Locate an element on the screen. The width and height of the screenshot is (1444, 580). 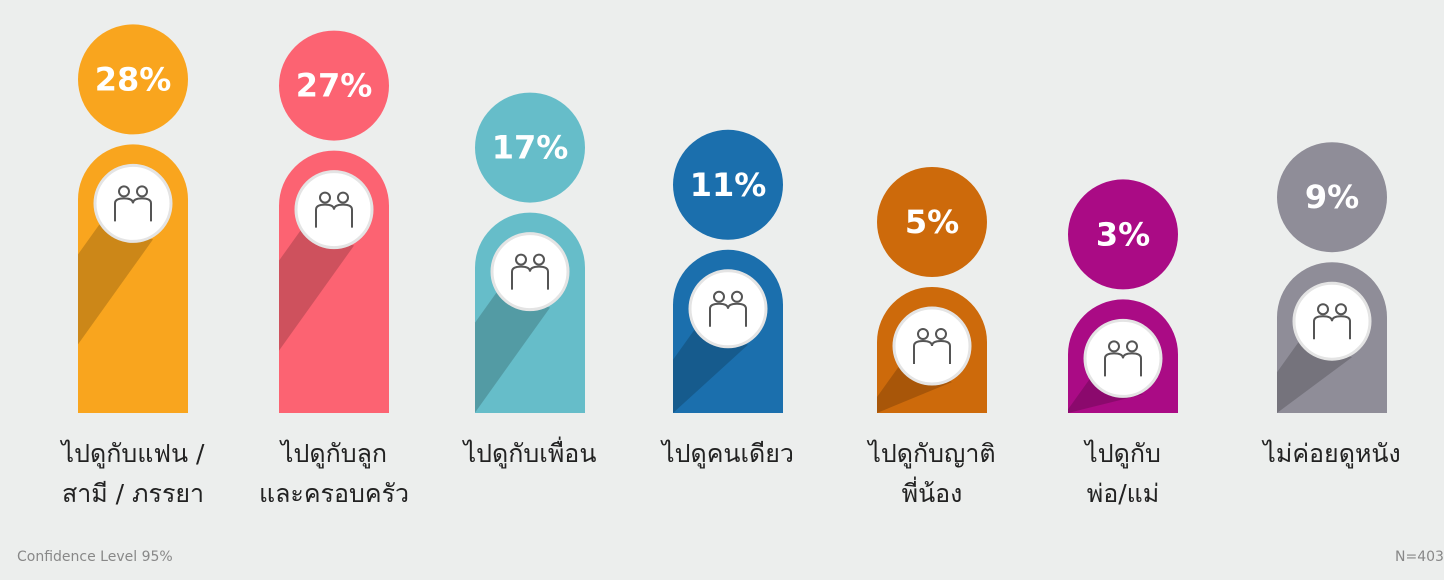
value-label: 17% is located at coordinates (530, 148).